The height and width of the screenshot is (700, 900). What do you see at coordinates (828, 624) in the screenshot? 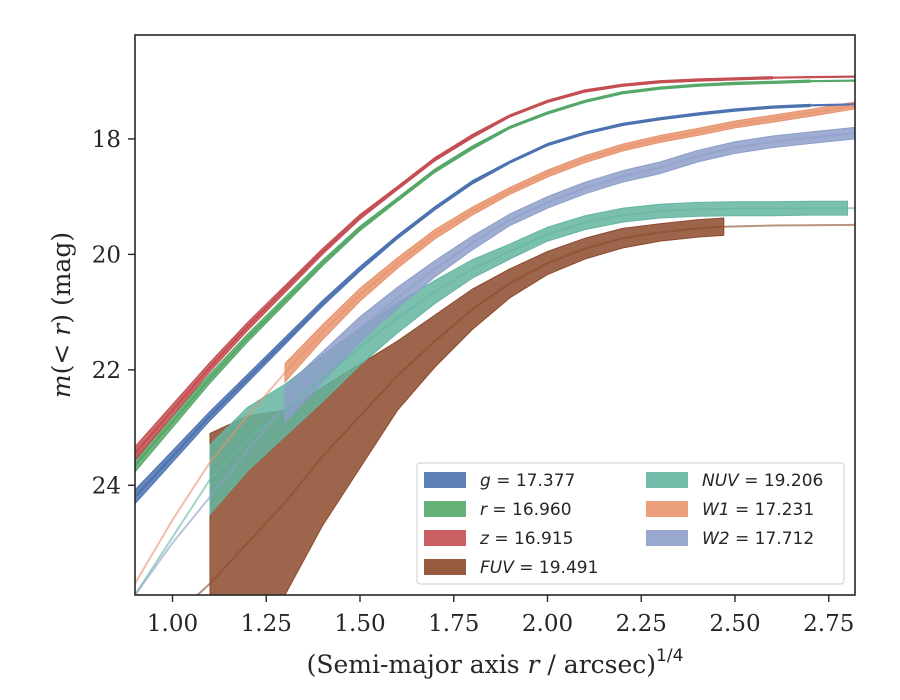
I see `x-tick-label: 2.75` at bounding box center [828, 624].